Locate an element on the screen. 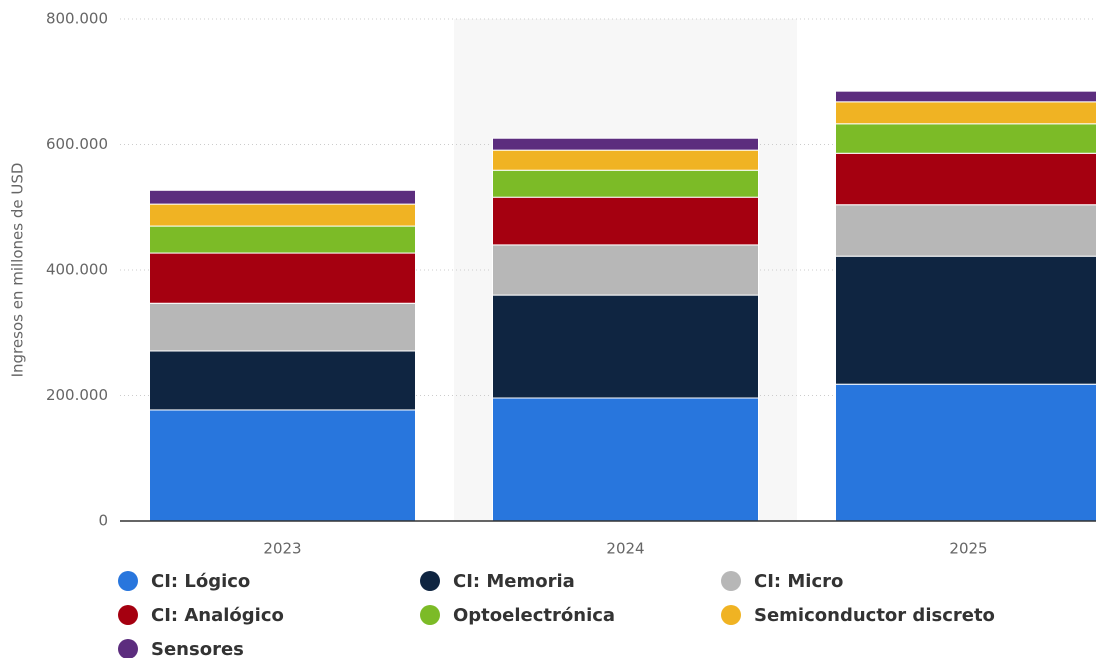 The height and width of the screenshot is (658, 1096). legend-label: Optoelectrónica is located at coordinates (534, 615).